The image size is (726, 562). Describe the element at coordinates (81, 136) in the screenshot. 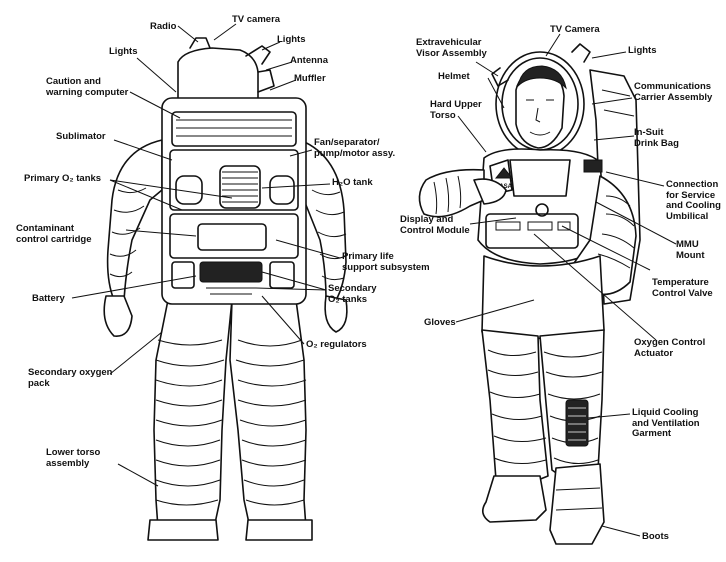

I see `label-sublimator: Sublimator` at that location.